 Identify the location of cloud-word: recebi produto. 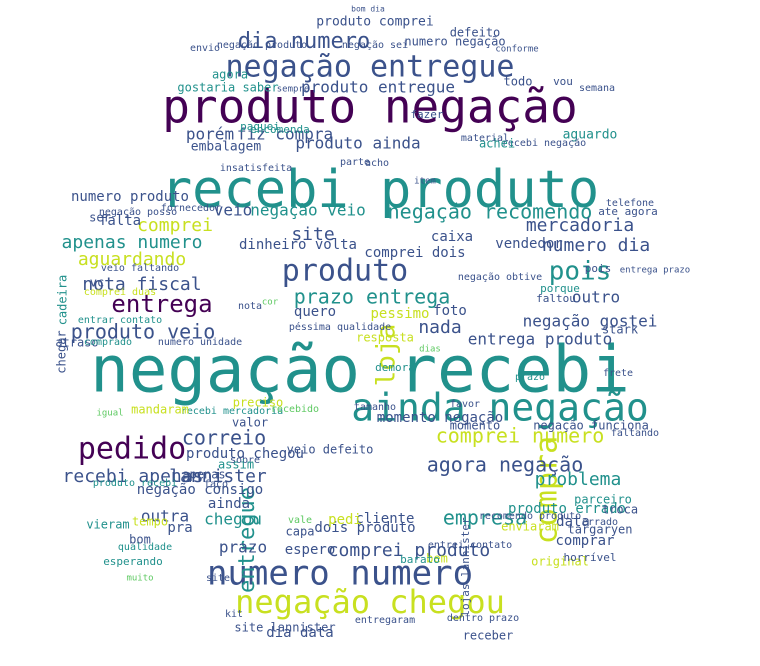
(380, 190).